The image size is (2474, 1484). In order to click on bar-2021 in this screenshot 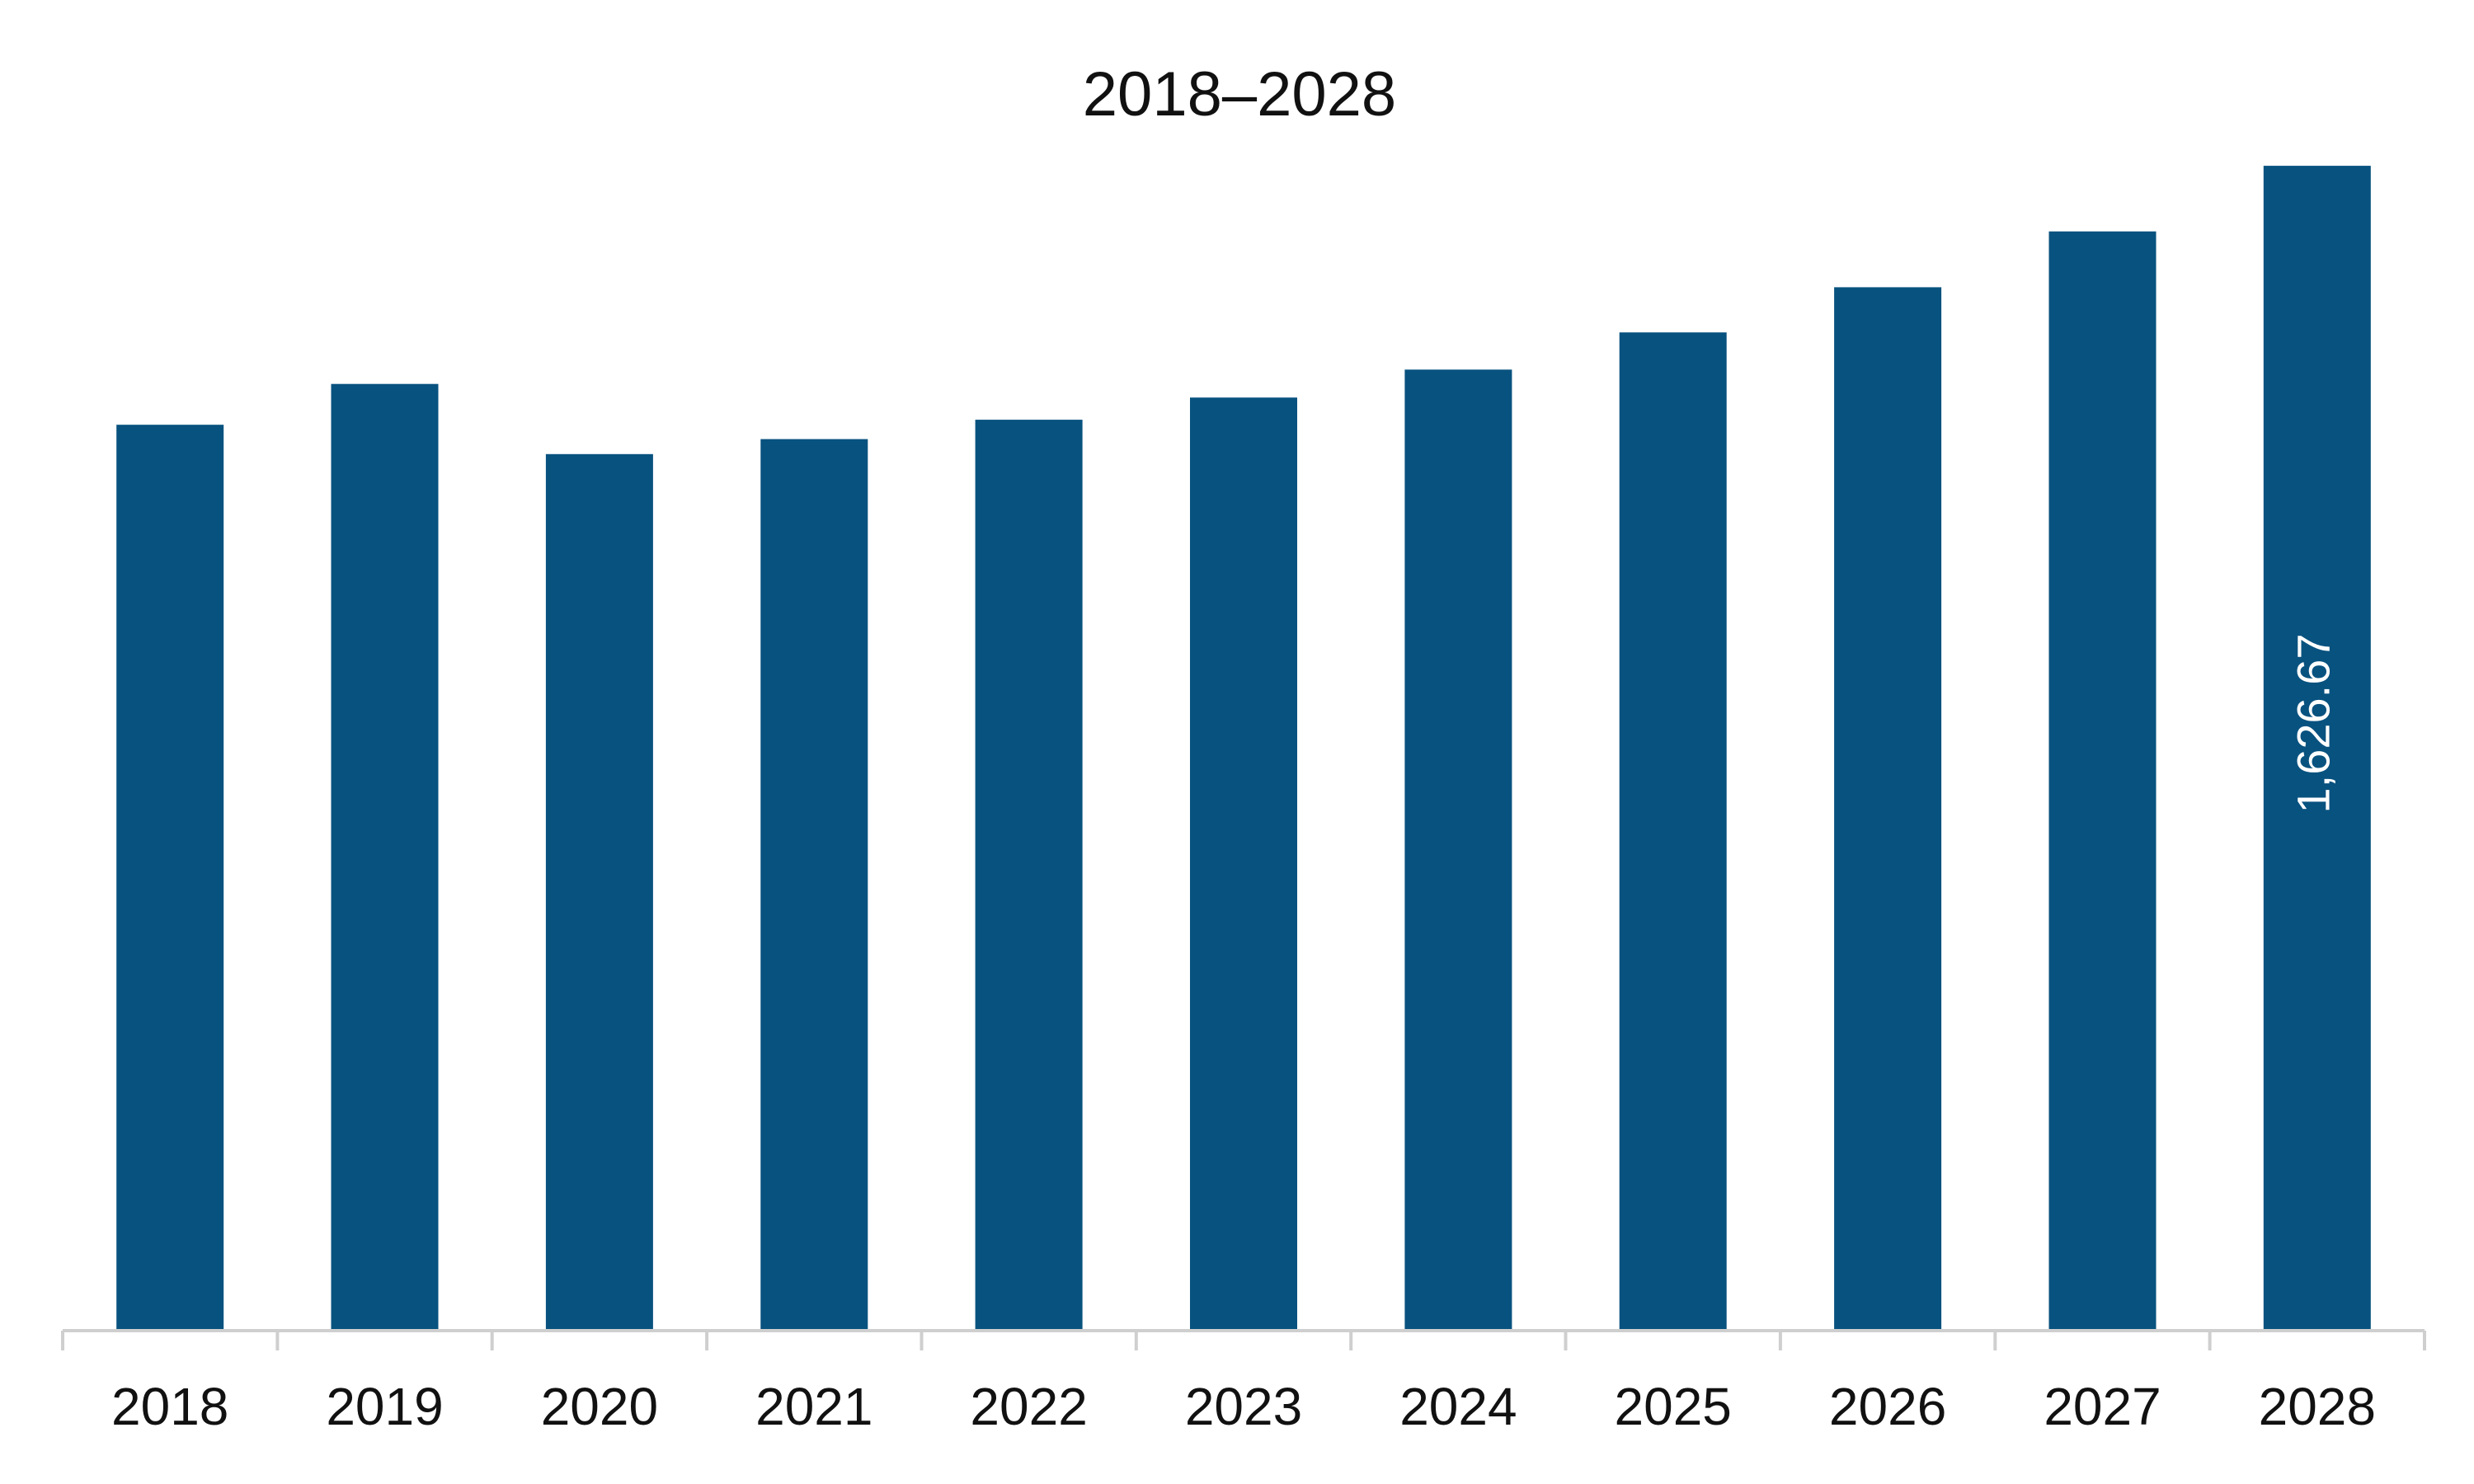, I will do `click(814, 885)`.